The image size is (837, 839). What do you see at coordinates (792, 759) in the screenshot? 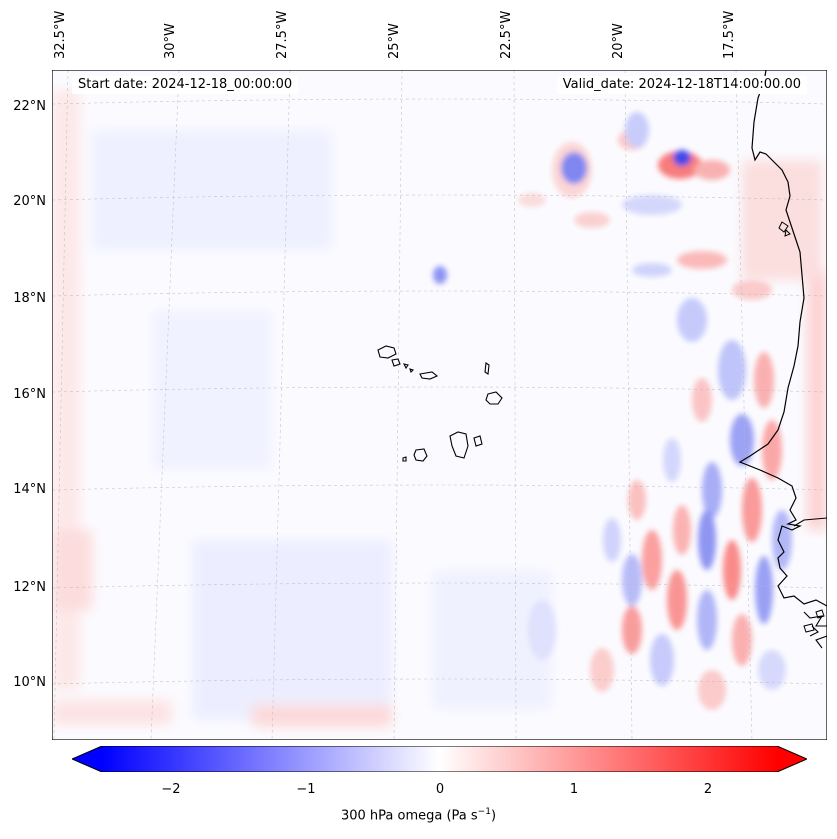
I see `colorbar-extend-right` at bounding box center [792, 759].